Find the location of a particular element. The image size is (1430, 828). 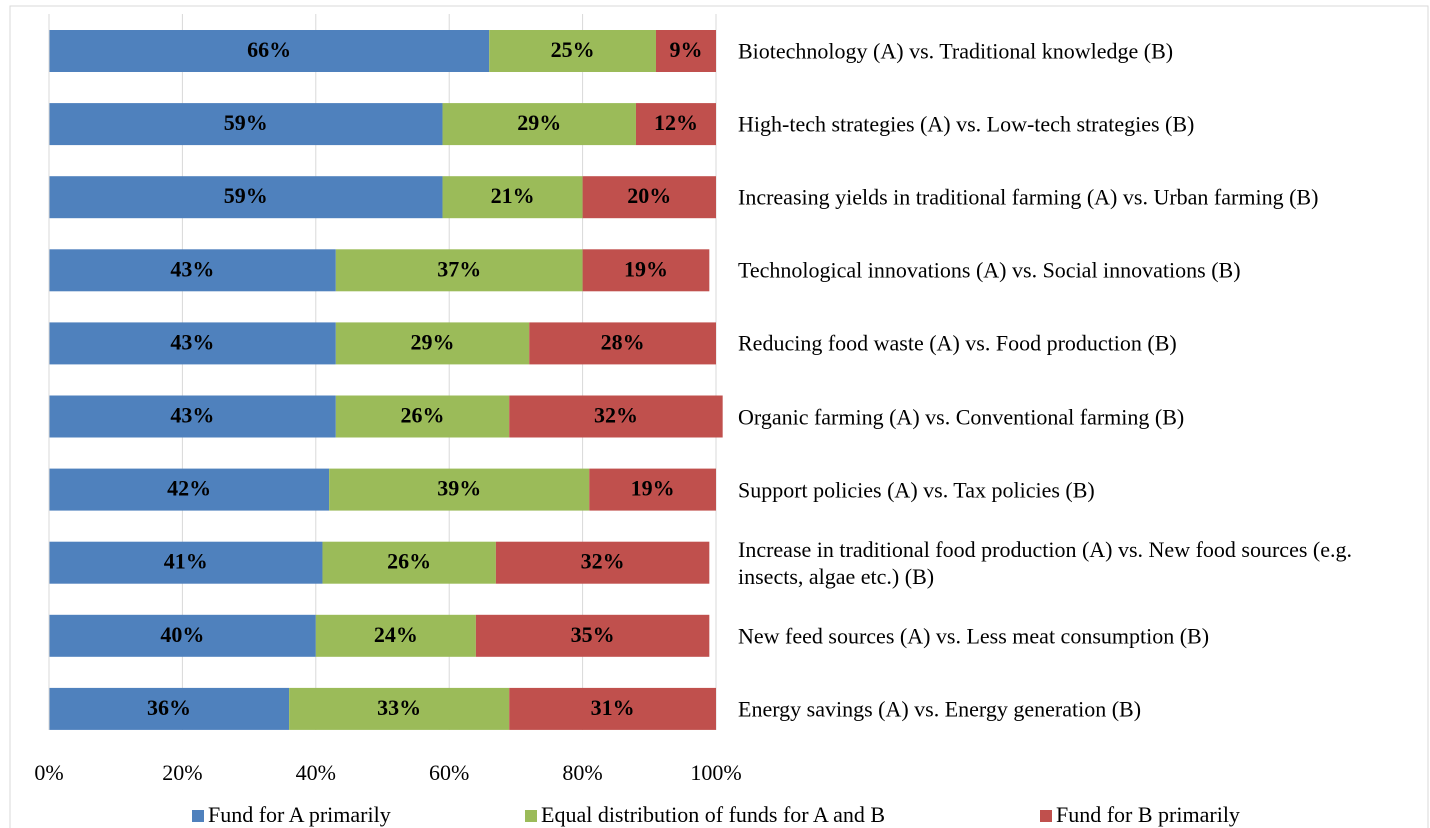

data-label: 40% is located at coordinates (182, 634).